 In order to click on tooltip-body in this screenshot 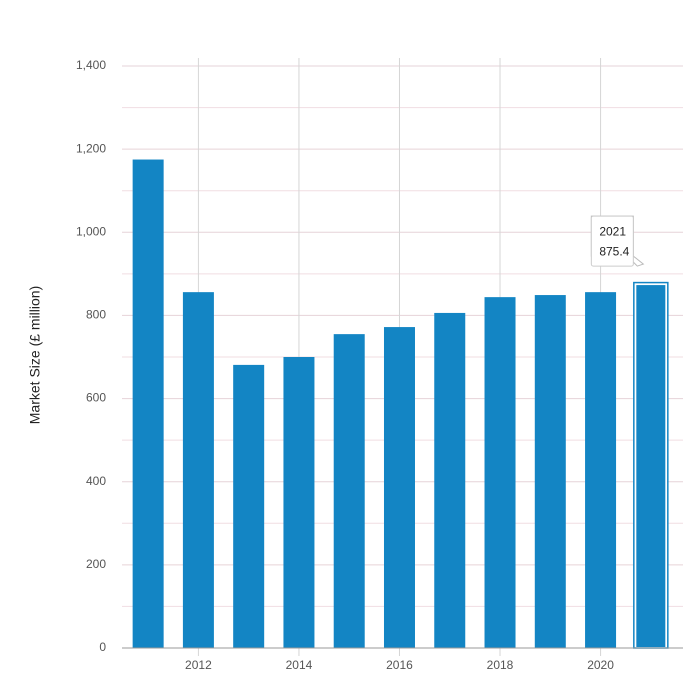, I will do `click(612, 241)`.